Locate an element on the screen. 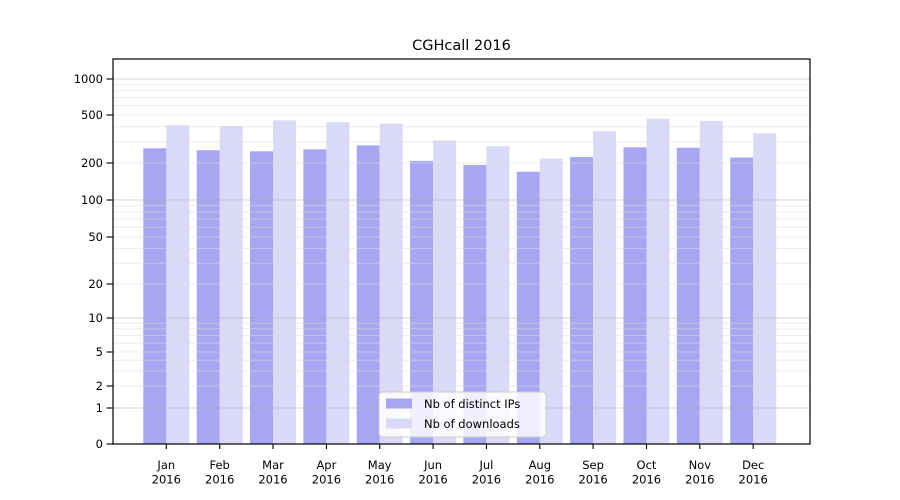 This screenshot has height=500, width=900. bar-downloads-feb is located at coordinates (231, 285).